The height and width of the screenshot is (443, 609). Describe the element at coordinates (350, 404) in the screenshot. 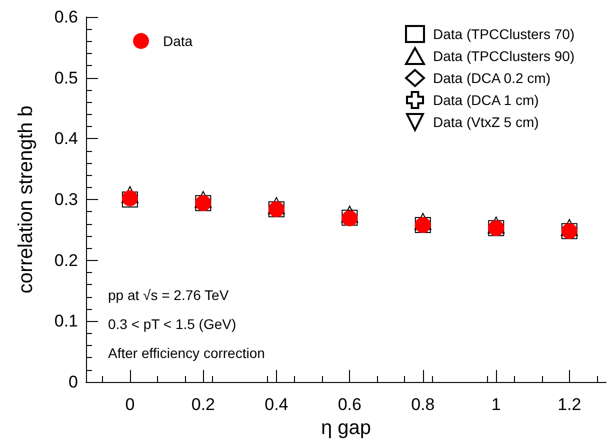

I see `x-tick-label: 0.6` at that location.